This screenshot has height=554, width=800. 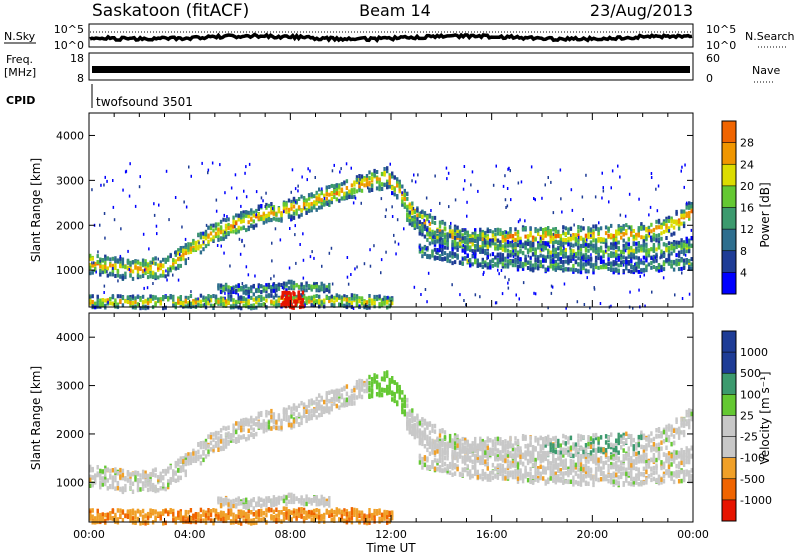 What do you see at coordinates (170, 11) in the screenshot?
I see `station-title: Saskatoon (fitACF)` at bounding box center [170, 11].